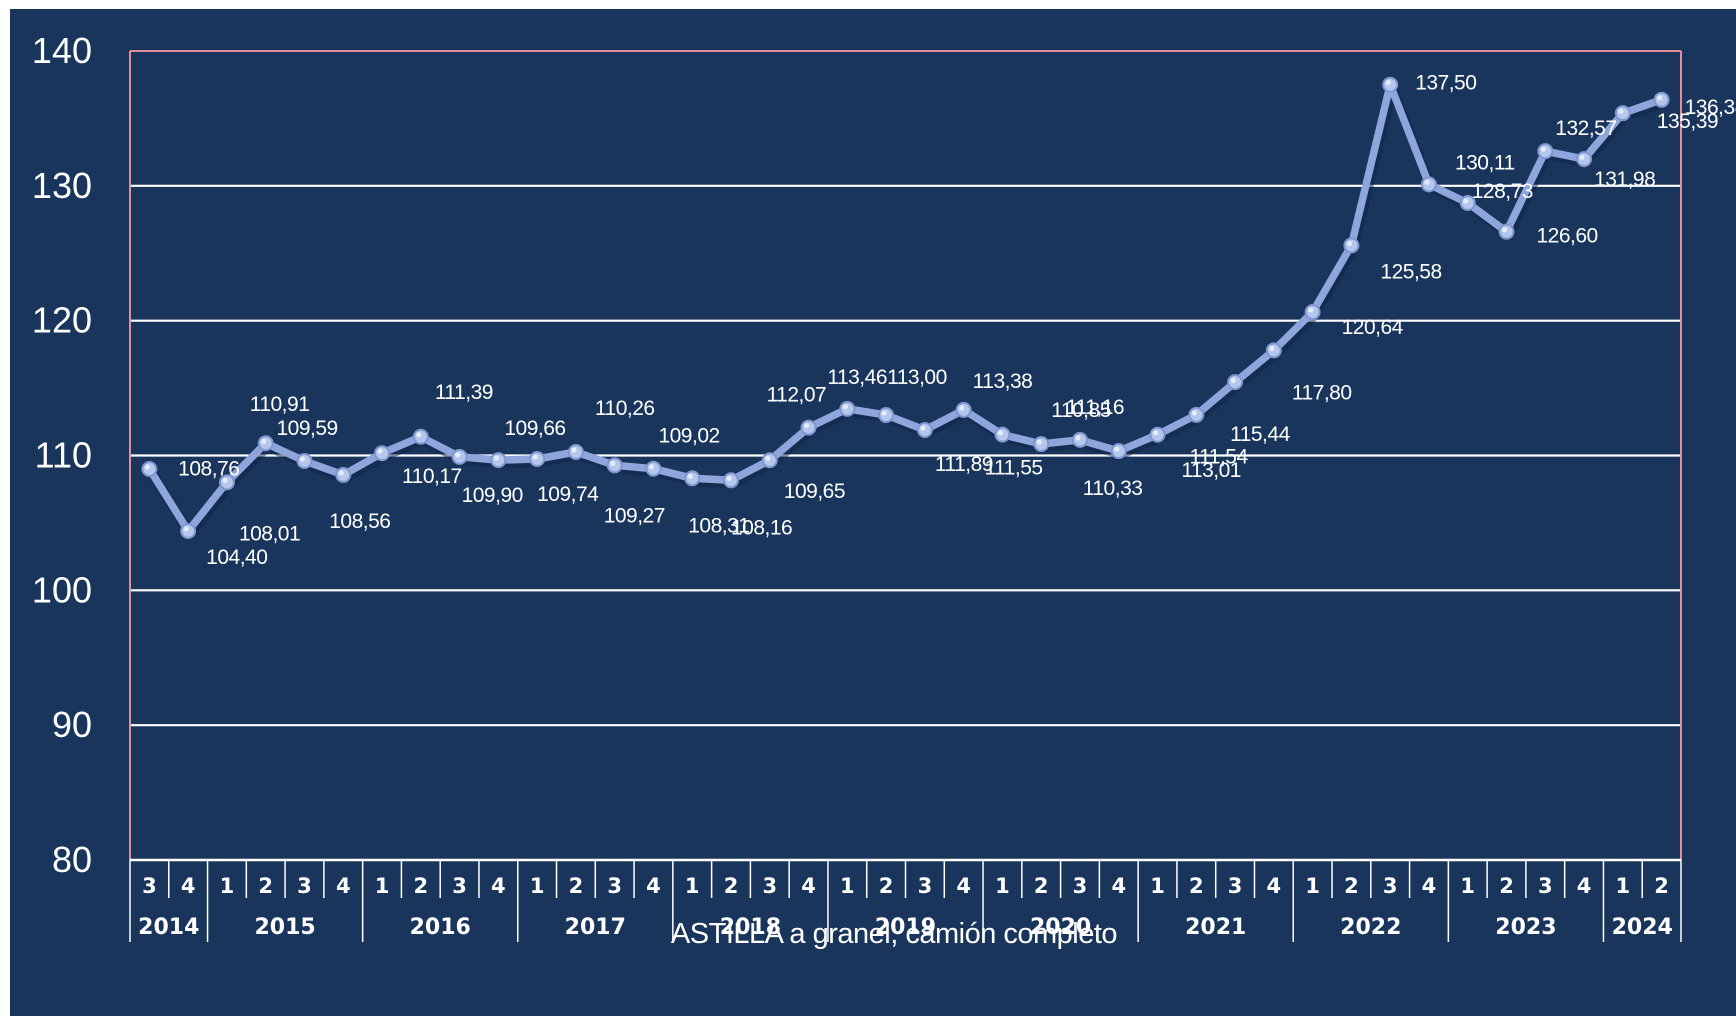 The image size is (1736, 1016). Describe the element at coordinates (359, 521) in the screenshot. I see `data-label: 108,56` at that location.